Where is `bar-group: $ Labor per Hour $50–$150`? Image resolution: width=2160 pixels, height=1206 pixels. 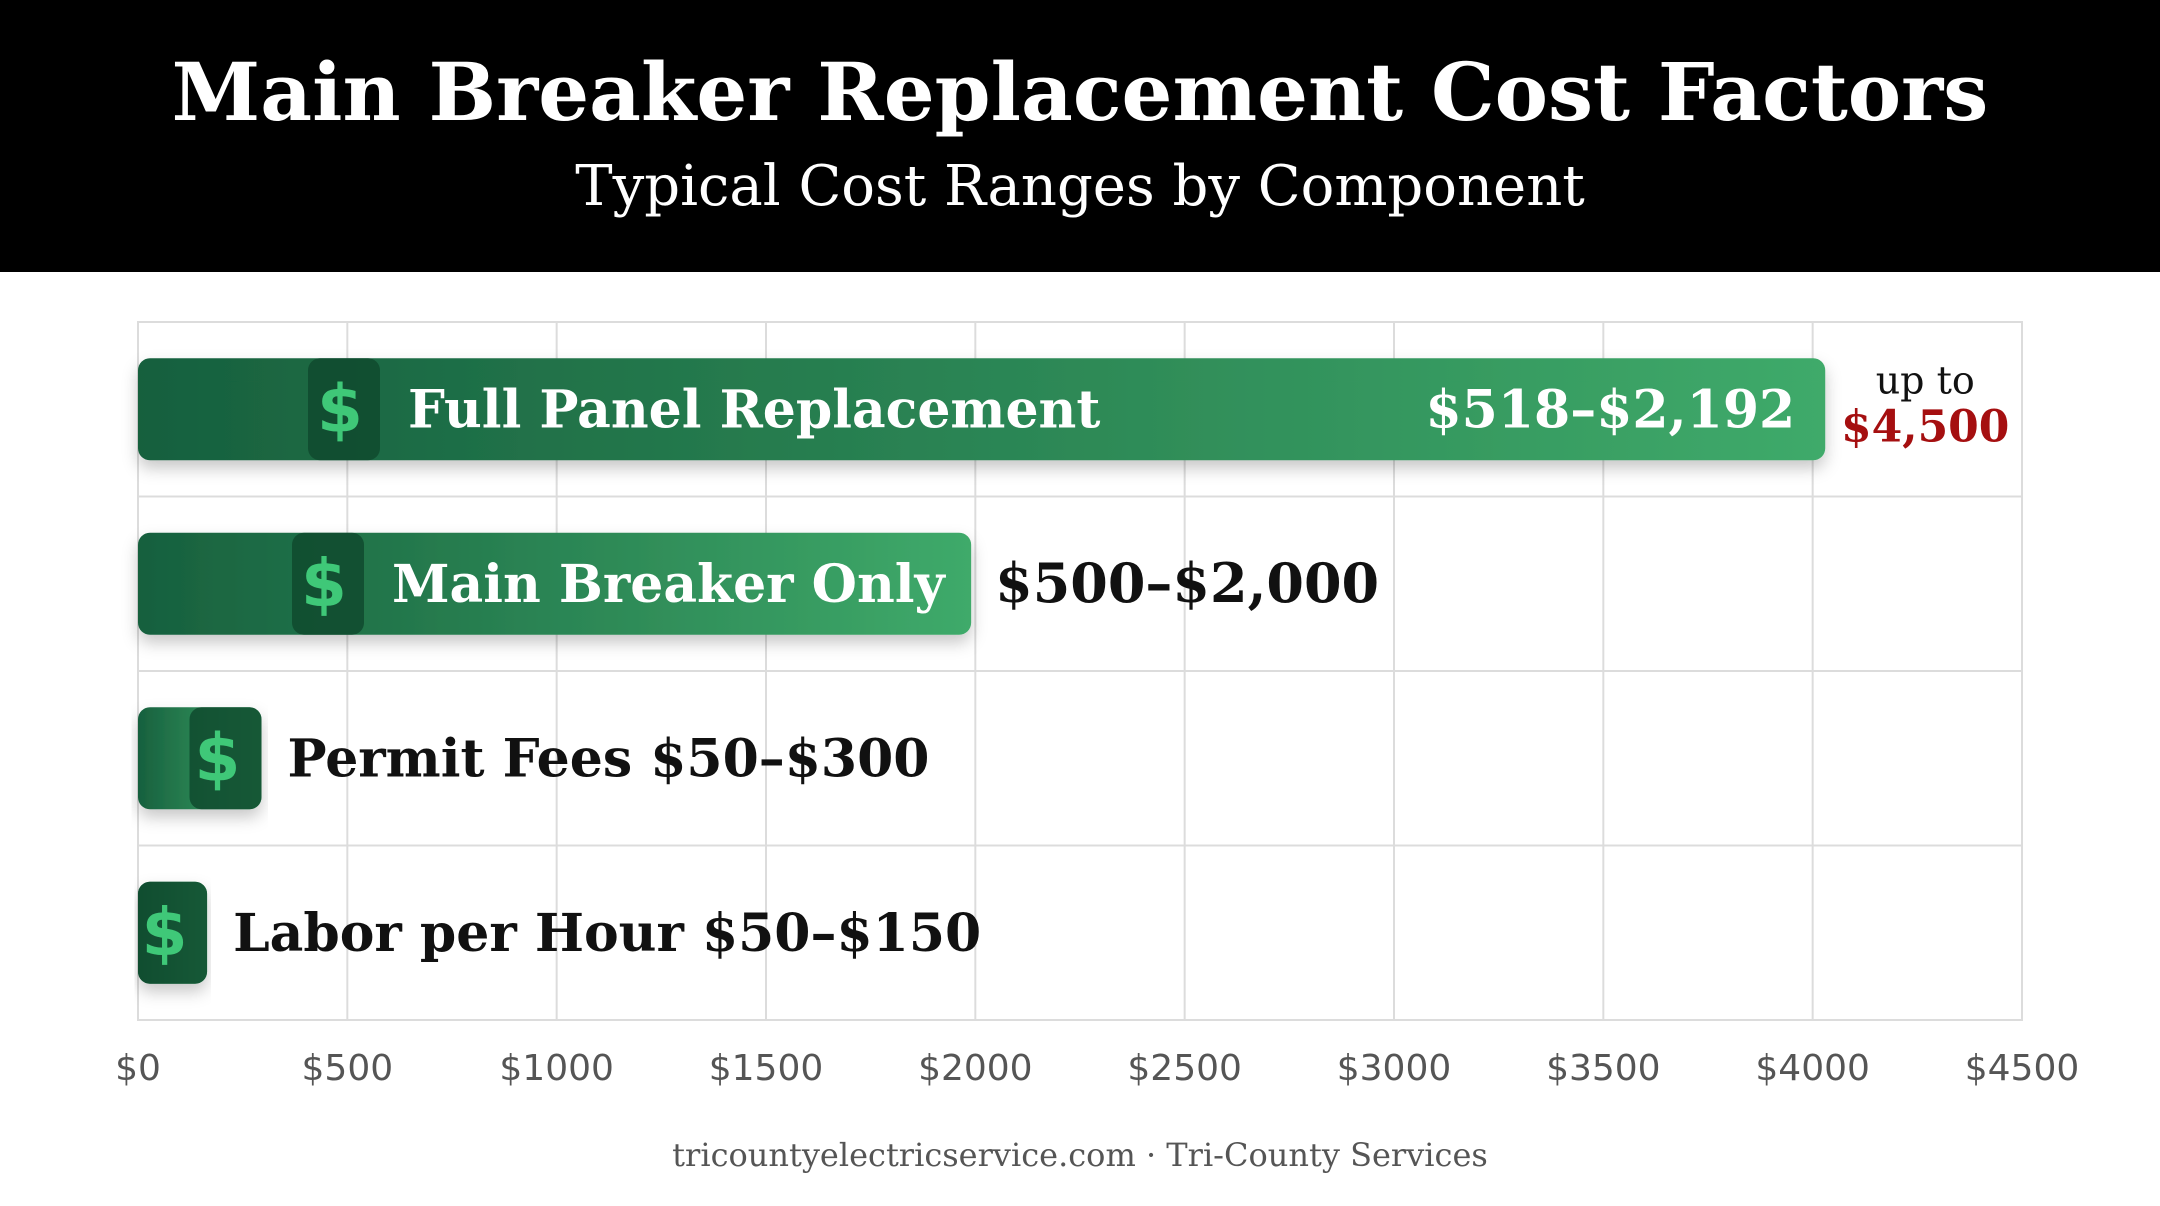 bar-group: $ Labor per Hour $50–$150 is located at coordinates (559, 932).